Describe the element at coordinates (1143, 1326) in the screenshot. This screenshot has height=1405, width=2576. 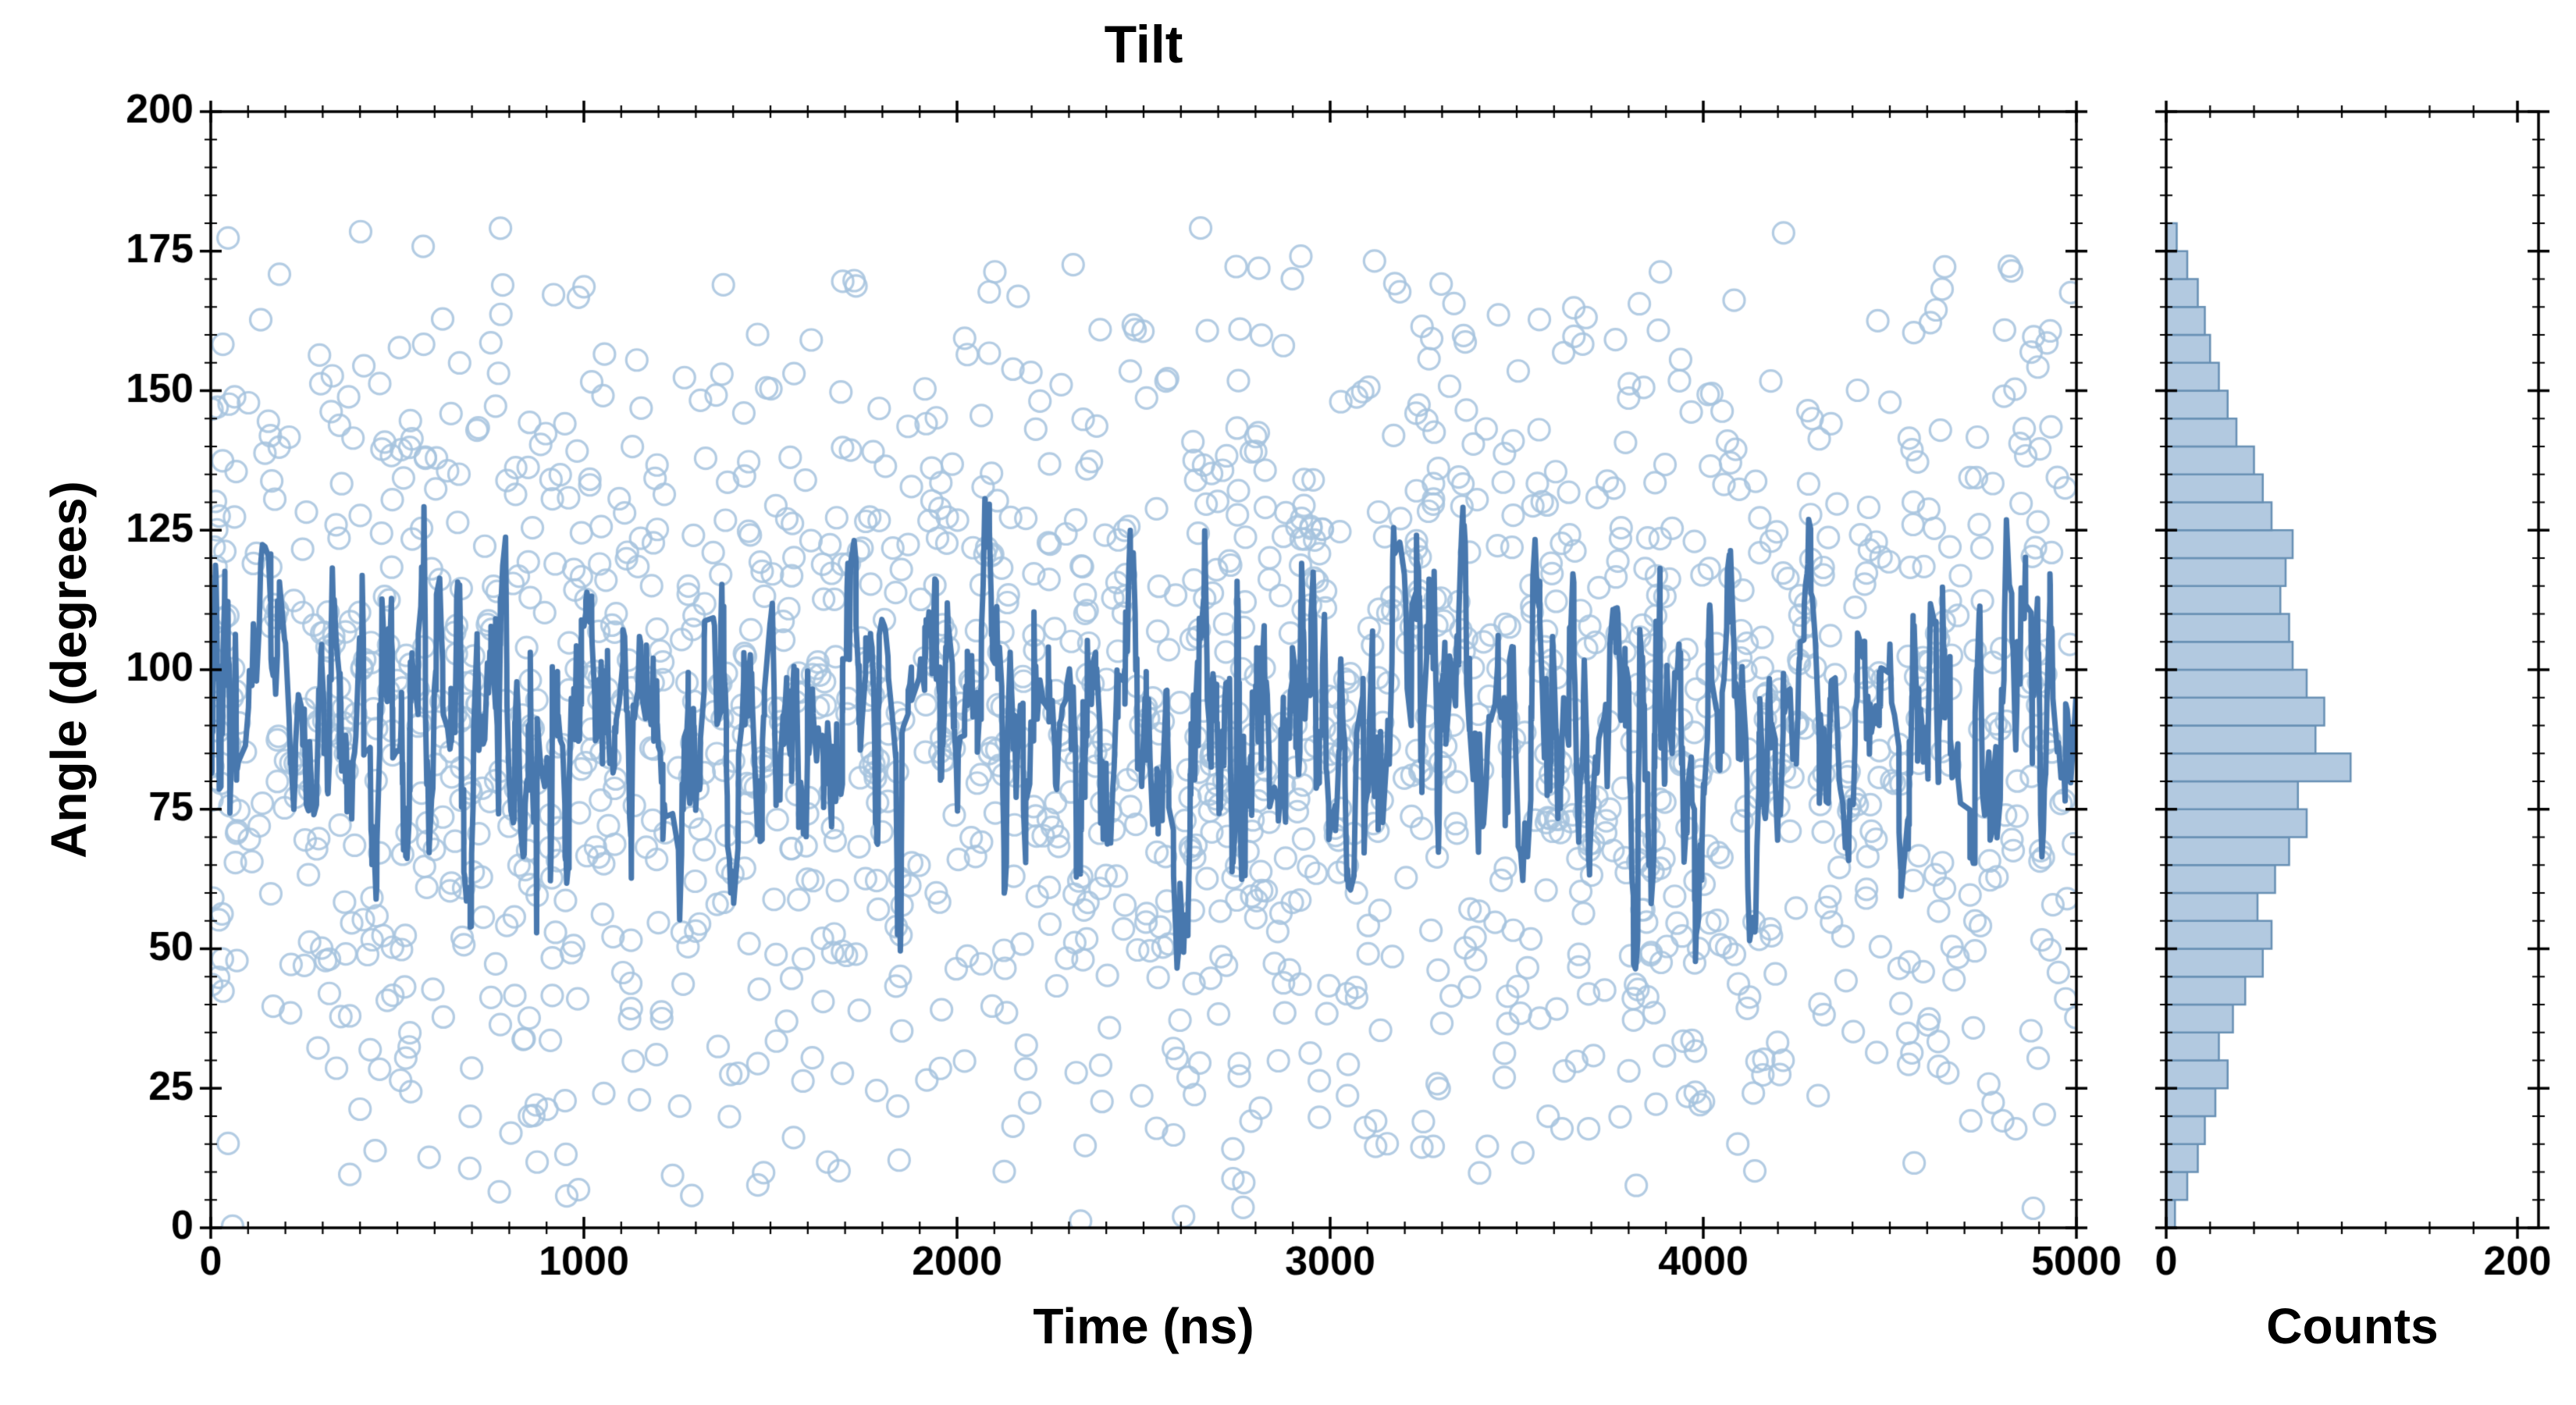
I see `x-axis-label: Time (ns)` at that location.